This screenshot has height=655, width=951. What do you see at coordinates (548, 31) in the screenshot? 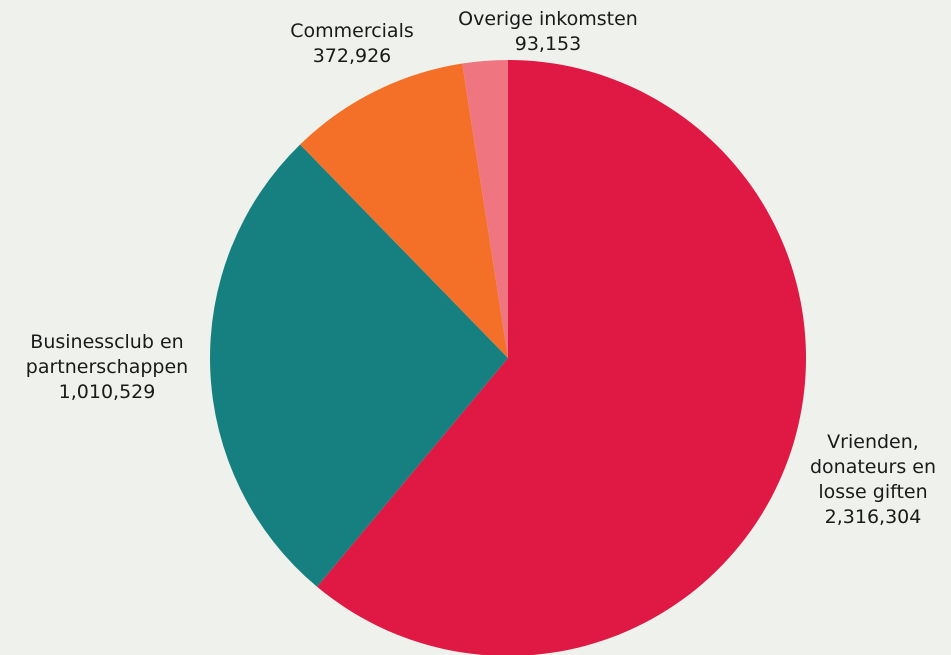
I see `slice-label-overige-inkomsten: Overige inkomsten 93,153` at bounding box center [548, 31].